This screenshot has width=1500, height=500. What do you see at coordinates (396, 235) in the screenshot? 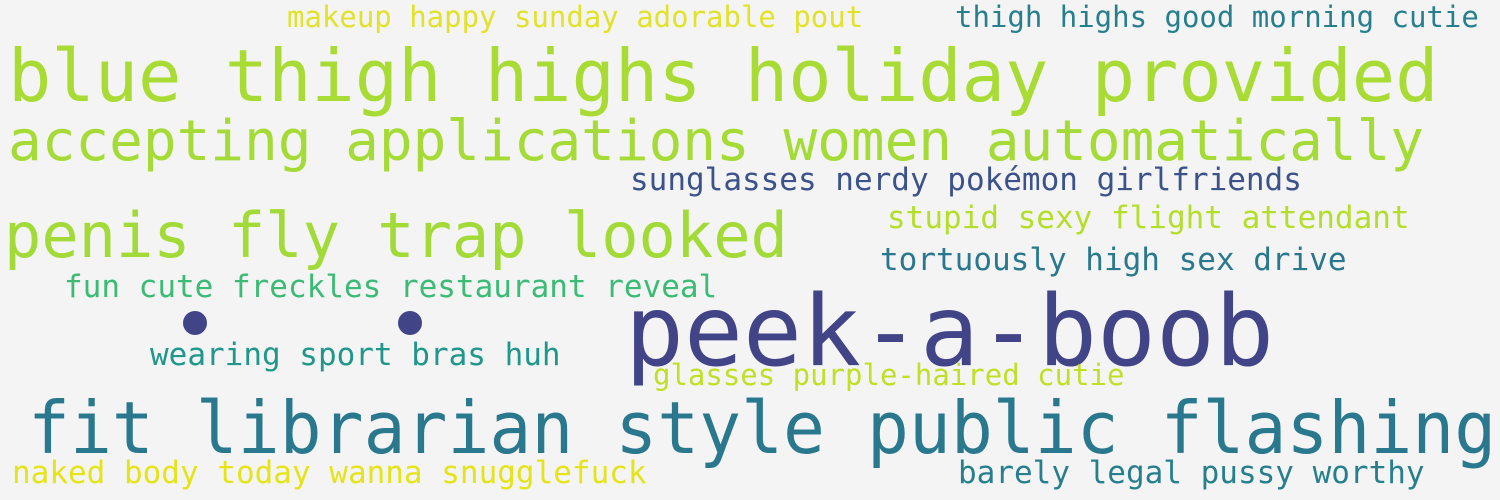
I see `phrase-penis-fly-trap: penis fly trap looked` at bounding box center [396, 235].